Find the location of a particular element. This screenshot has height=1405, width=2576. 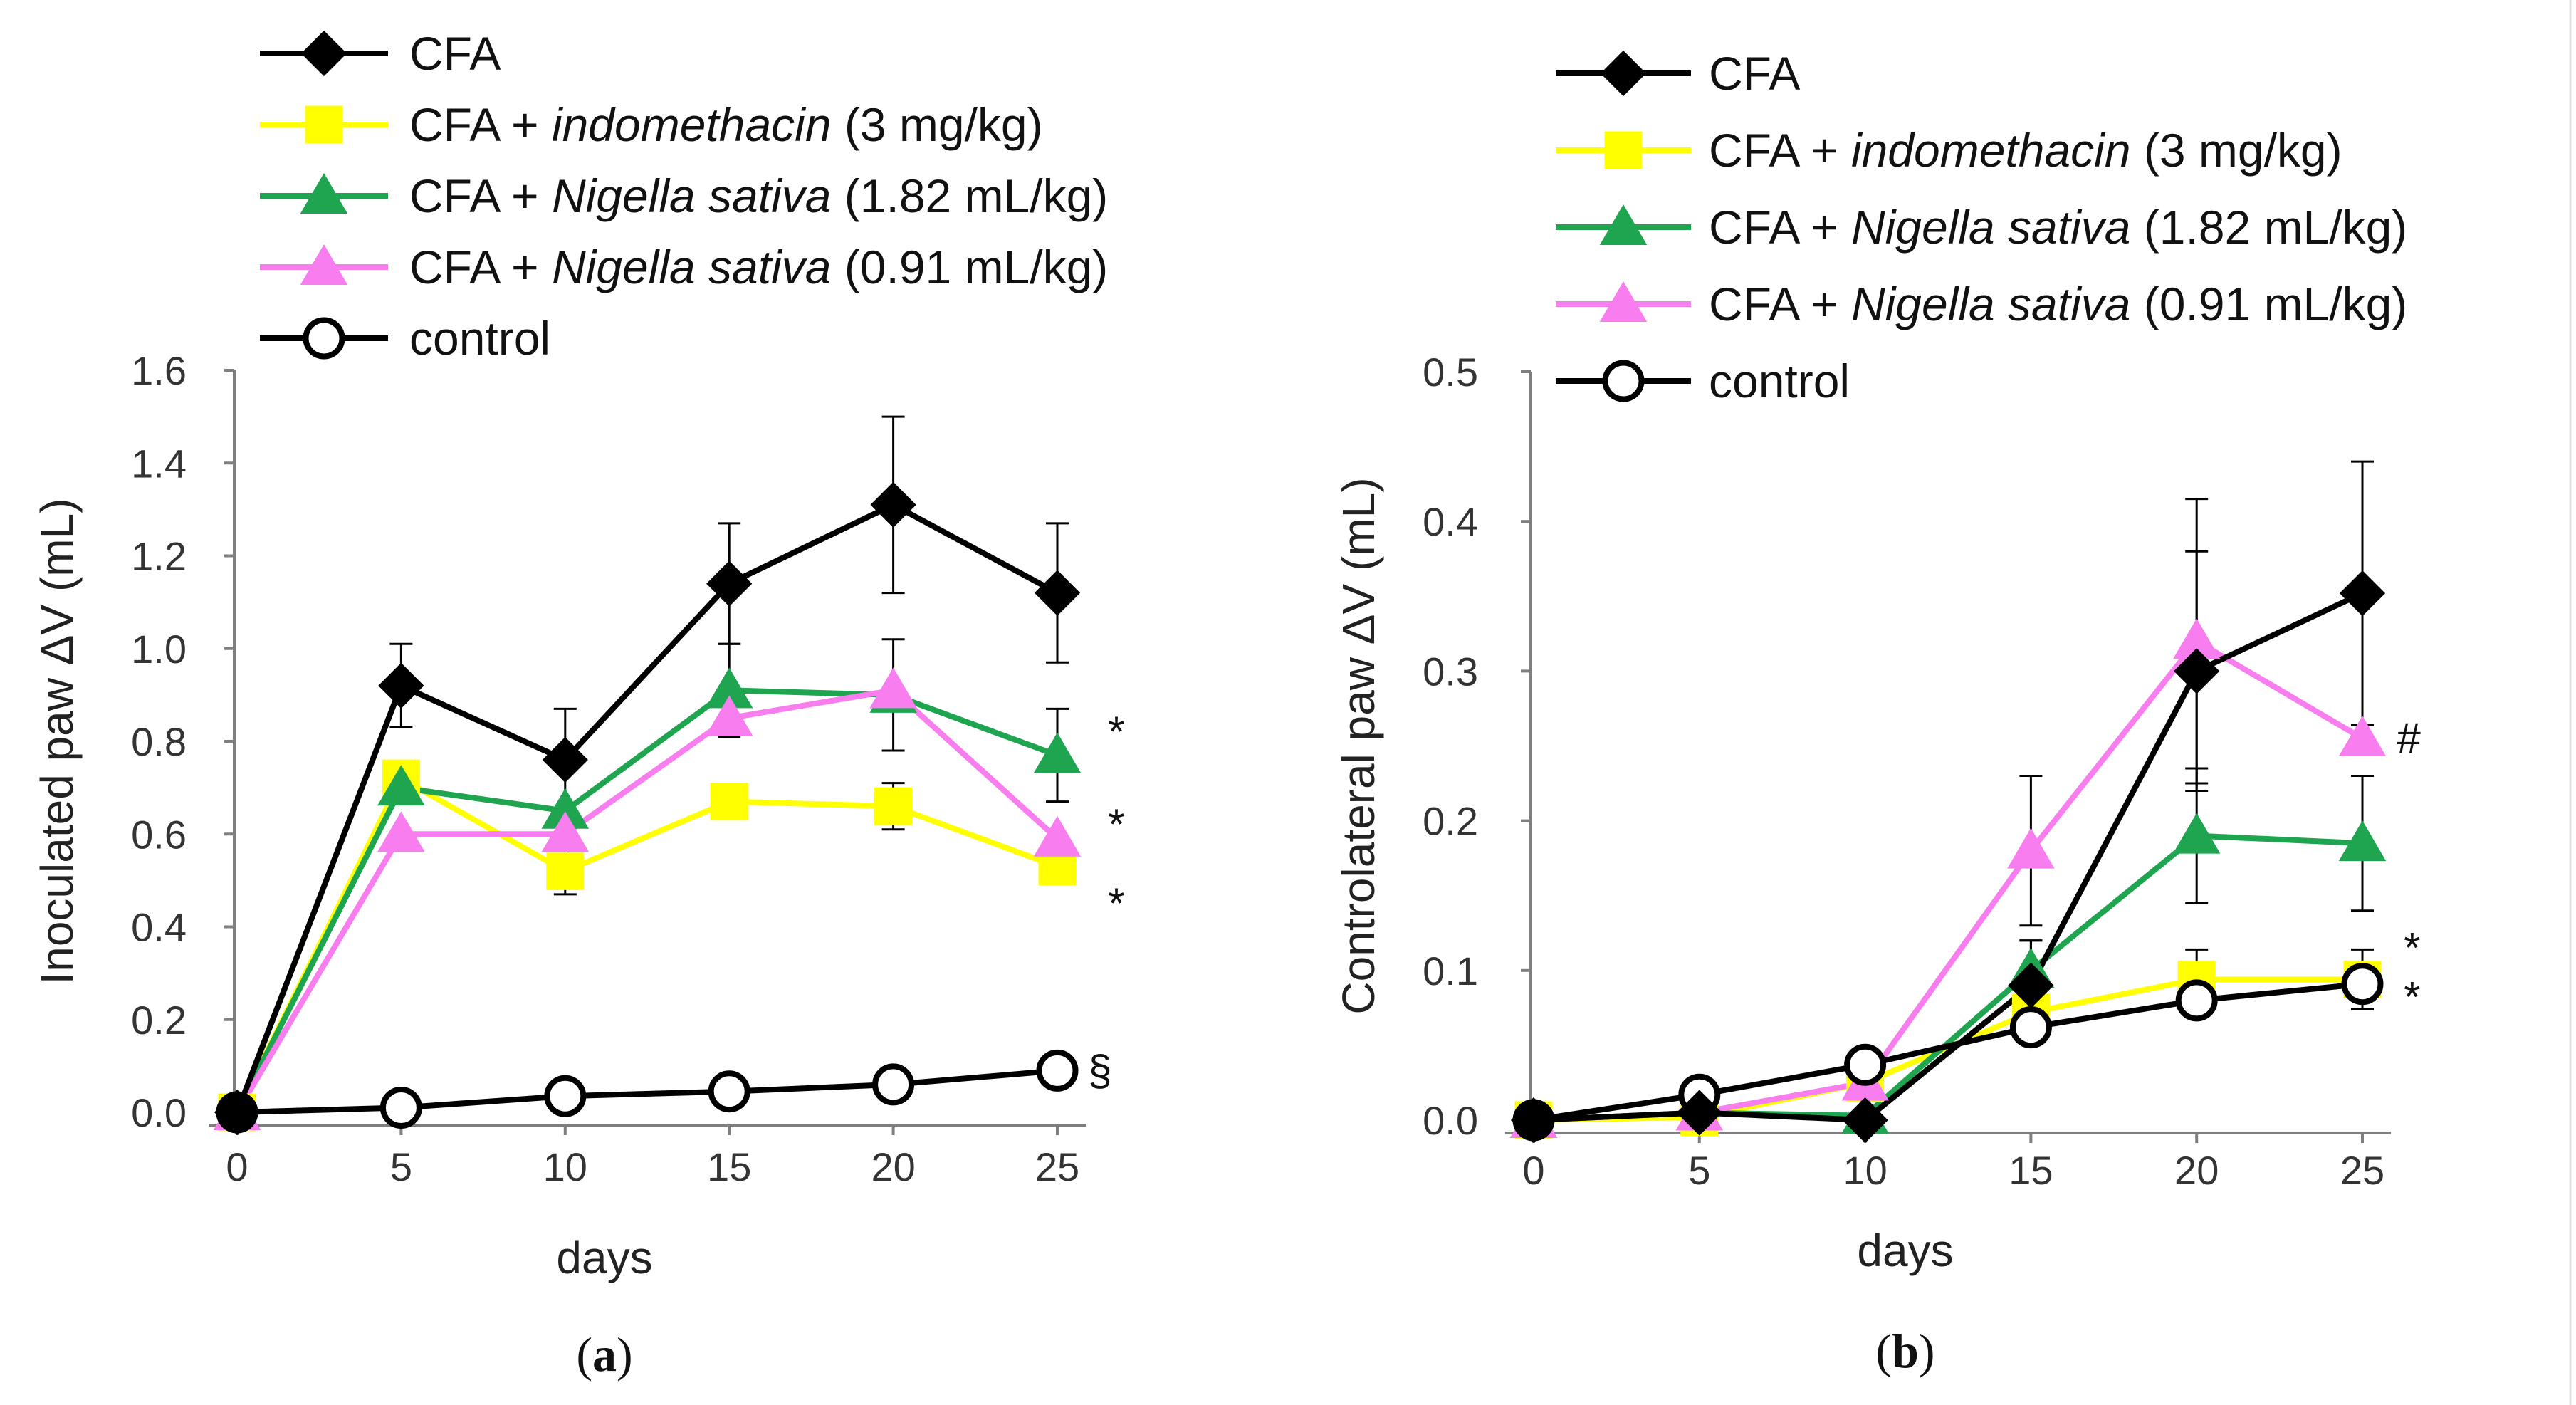

y-tick-label: 1.0 is located at coordinates (159, 649).